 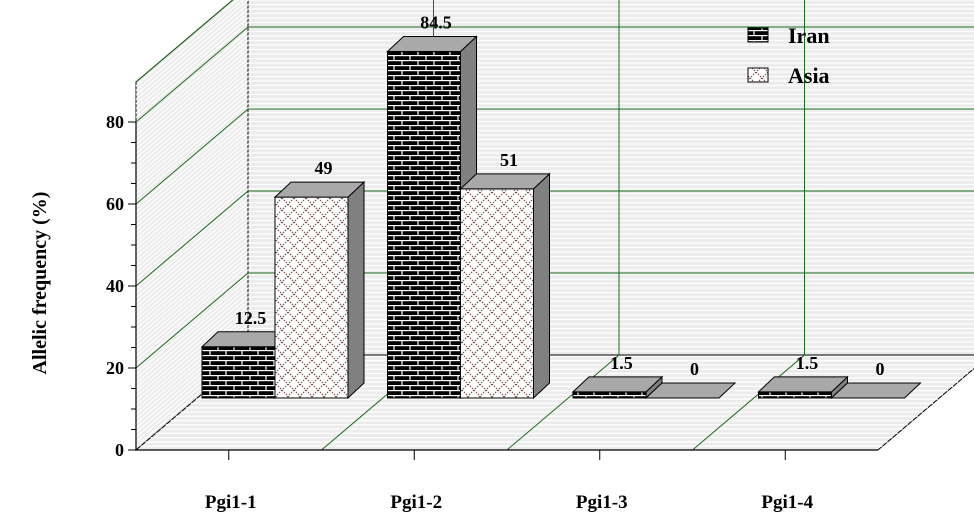 I want to click on y-axis-label: Allelic frequency (%), so click(x=40, y=283).